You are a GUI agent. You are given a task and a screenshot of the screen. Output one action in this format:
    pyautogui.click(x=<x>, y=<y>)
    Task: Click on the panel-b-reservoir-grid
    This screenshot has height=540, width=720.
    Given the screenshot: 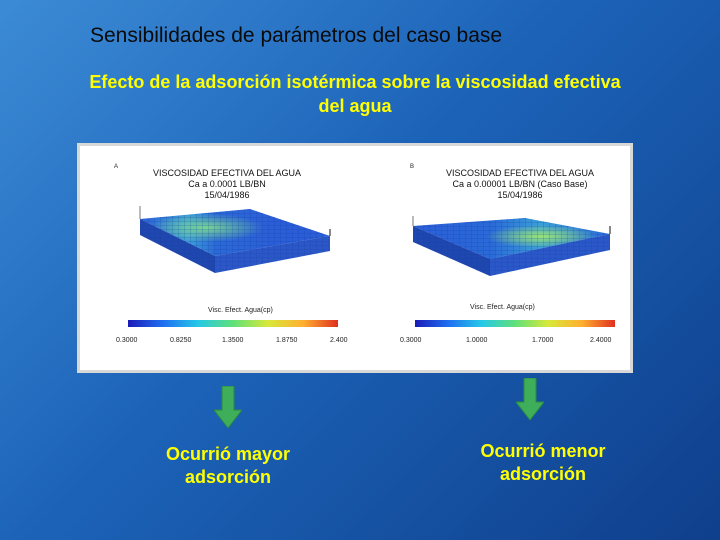 What is the action you would take?
    pyautogui.click(x=511, y=246)
    